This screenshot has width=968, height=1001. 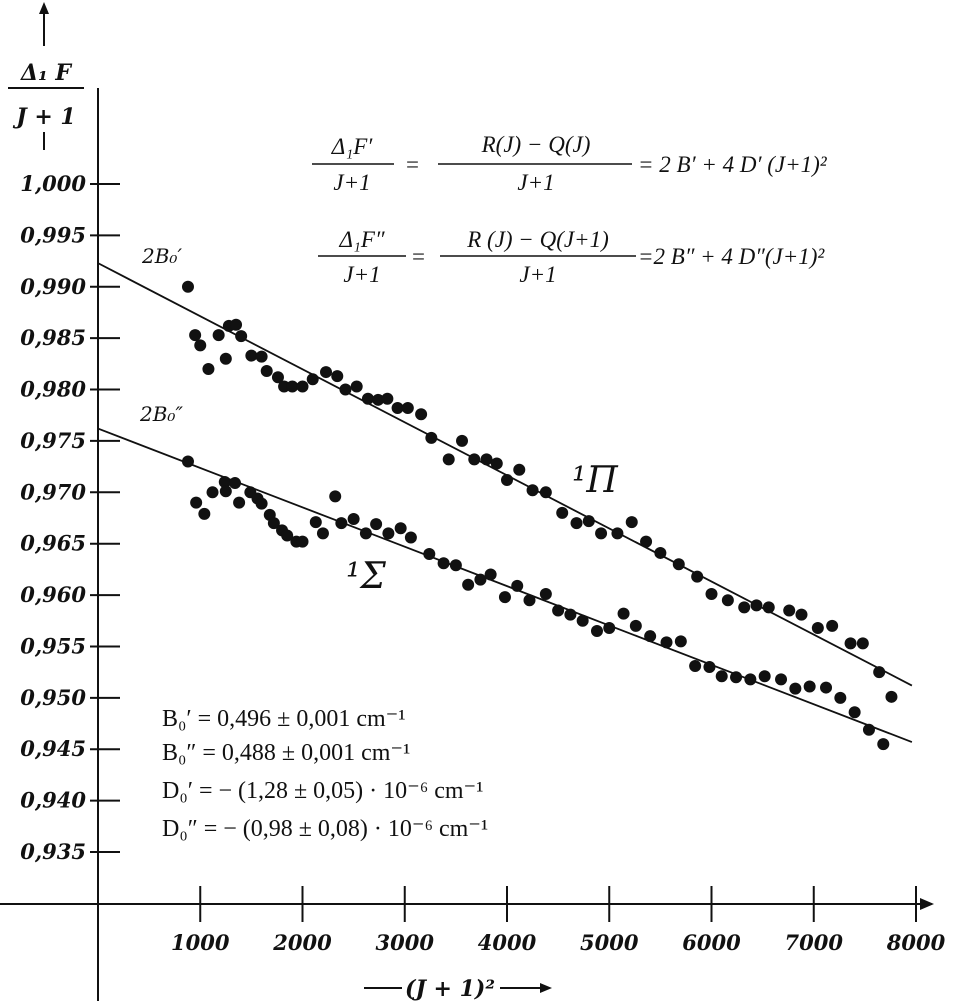 What do you see at coordinates (53, 645) in the screenshot?
I see `y-tick-label: 0,955` at bounding box center [53, 645].